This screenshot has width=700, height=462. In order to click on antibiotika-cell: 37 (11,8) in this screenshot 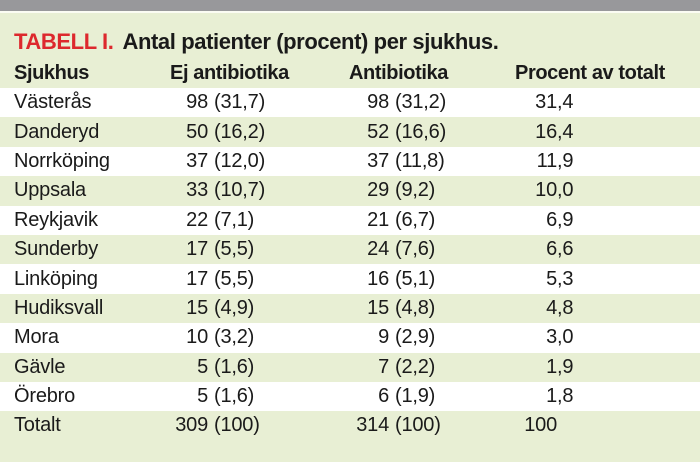, I will do `click(432, 161)`.